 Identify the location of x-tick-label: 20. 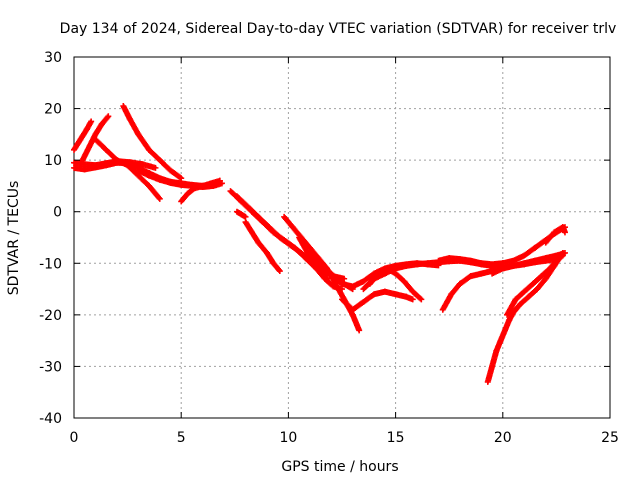
(503, 438).